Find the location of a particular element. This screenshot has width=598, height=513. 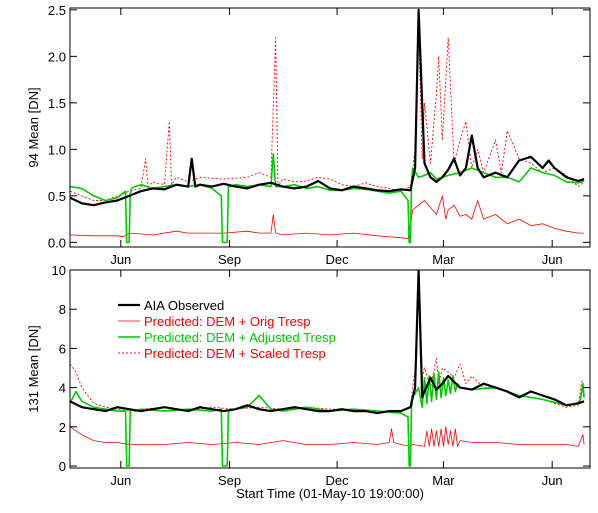

y-tick-label: 2.0 is located at coordinates (57, 56).